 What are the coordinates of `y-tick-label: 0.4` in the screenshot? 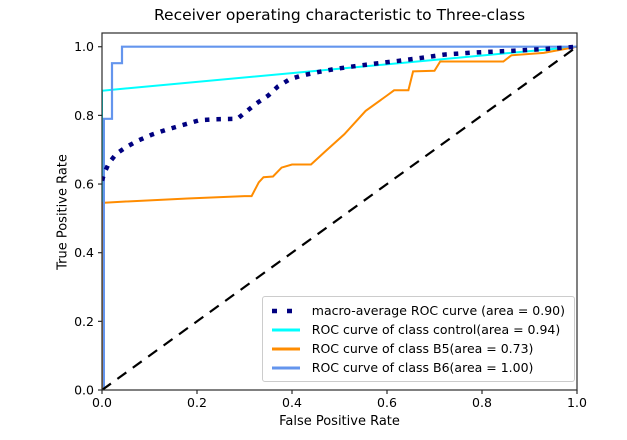 It's located at (84, 252).